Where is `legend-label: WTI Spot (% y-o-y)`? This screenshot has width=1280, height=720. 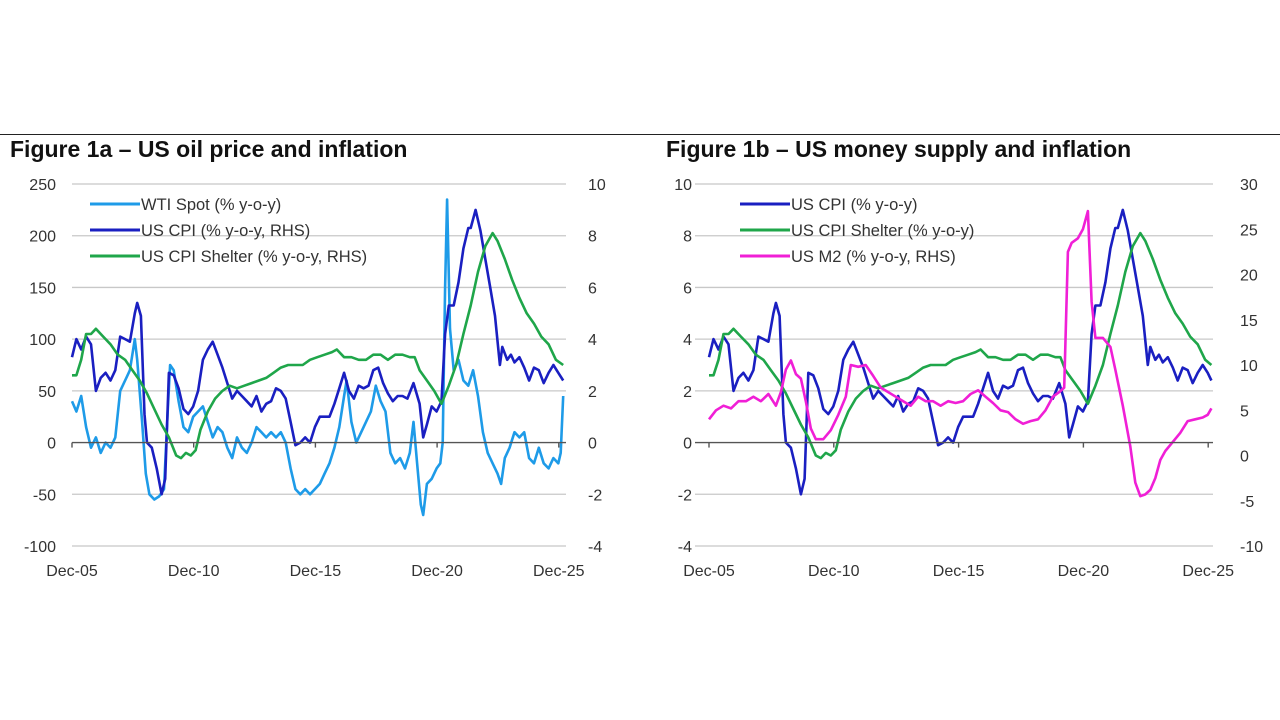 legend-label: WTI Spot (% y-o-y) is located at coordinates (211, 205).